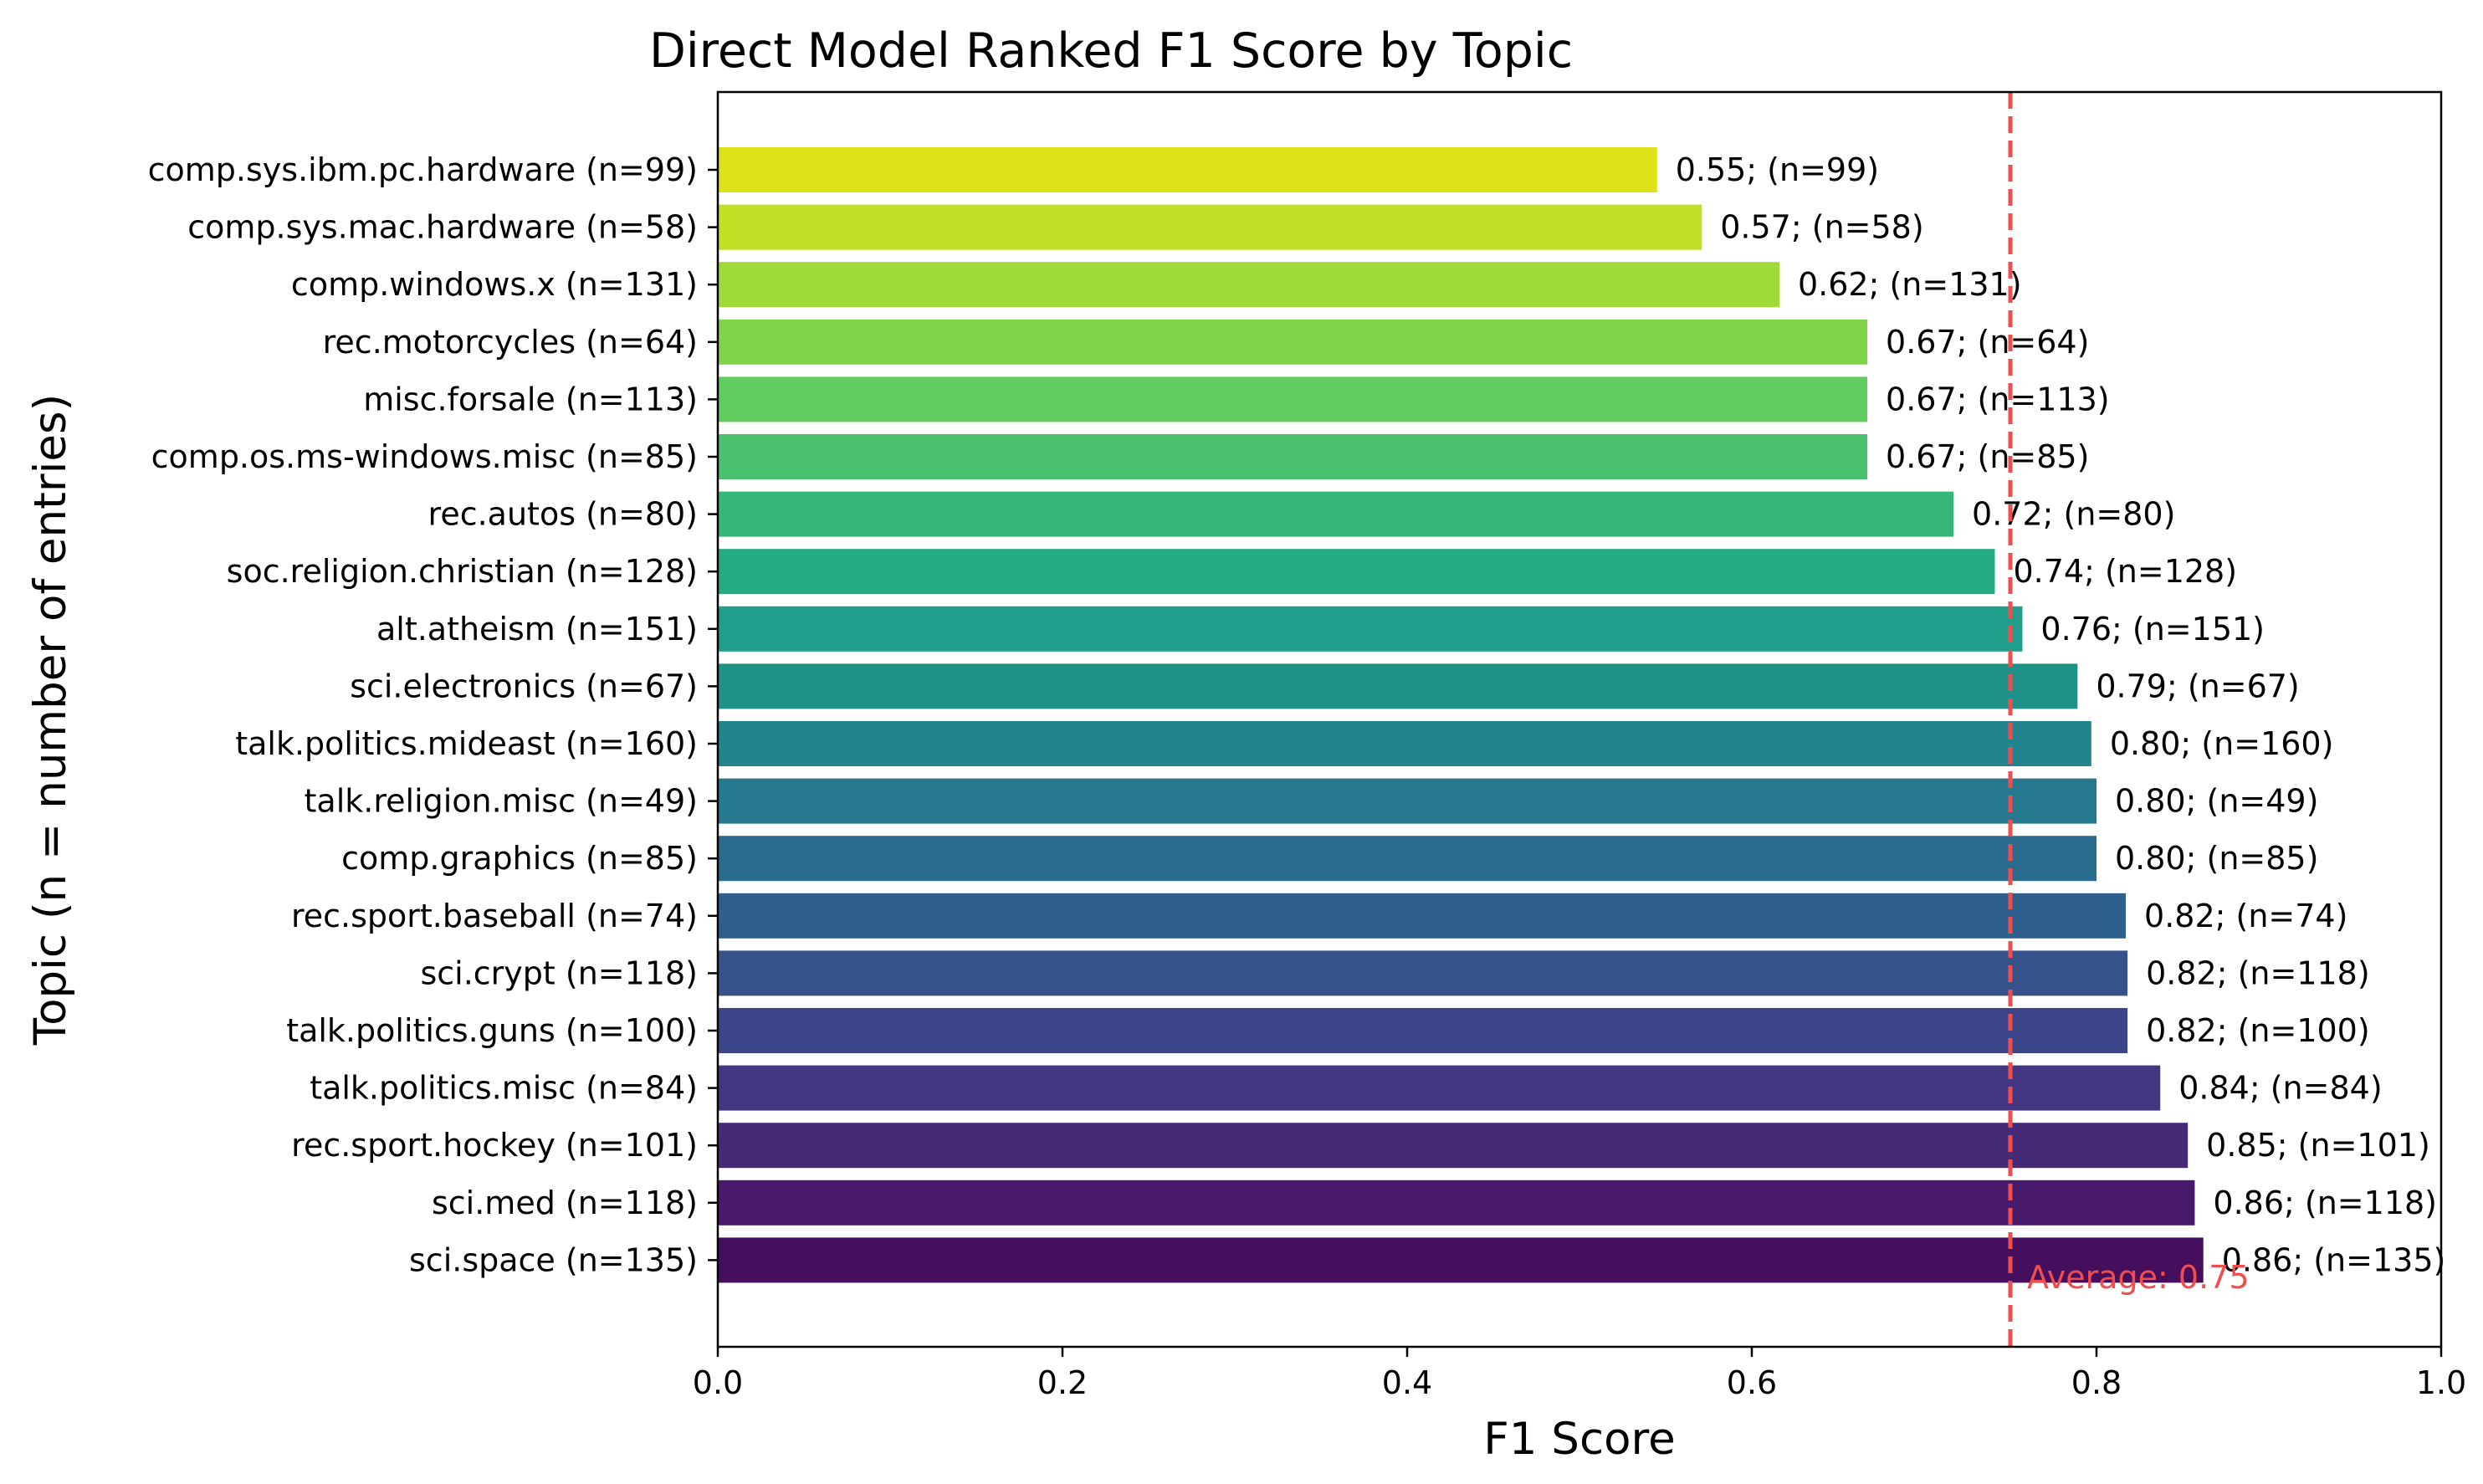 The height and width of the screenshot is (1484, 2483). I want to click on bar-value-label: 0.85; (n=101), so click(2318, 1145).